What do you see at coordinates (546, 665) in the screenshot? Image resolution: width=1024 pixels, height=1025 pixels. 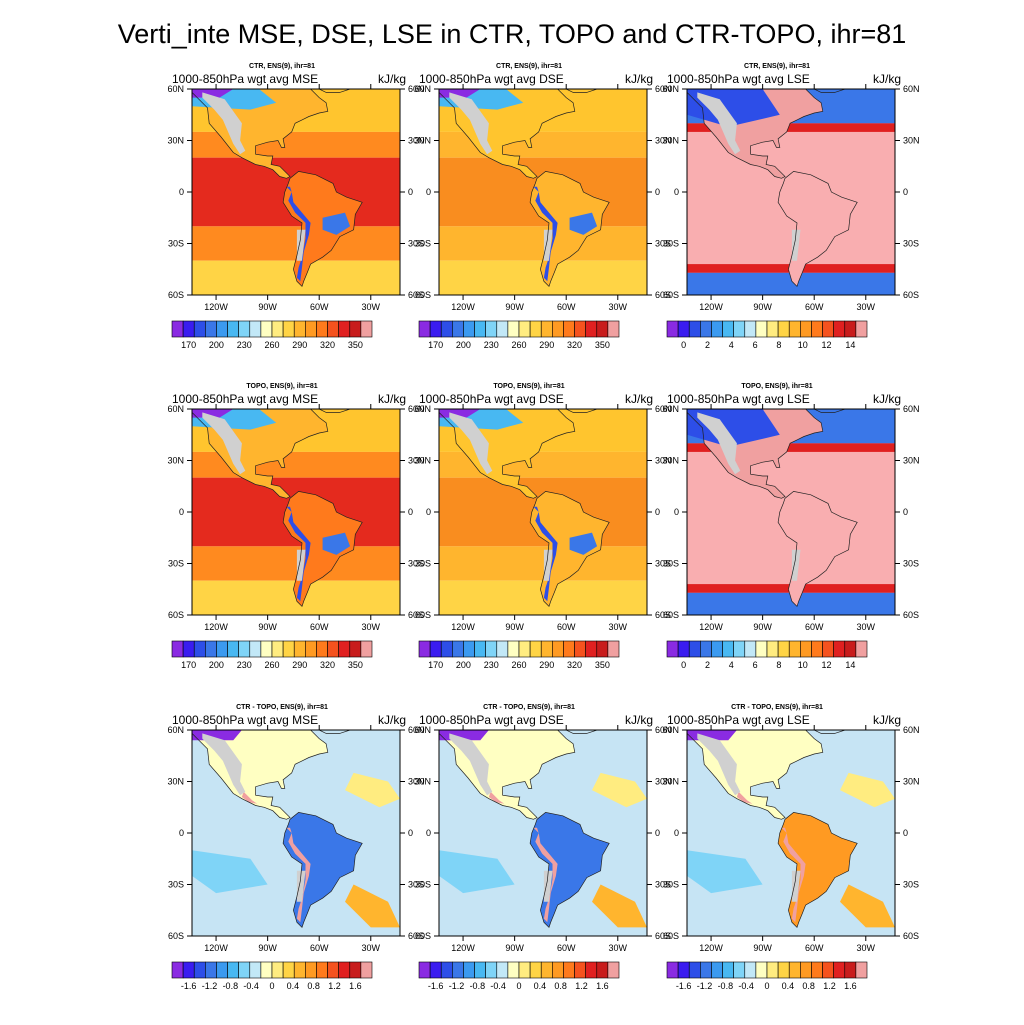 I see `colorbar-label: 290` at bounding box center [546, 665].